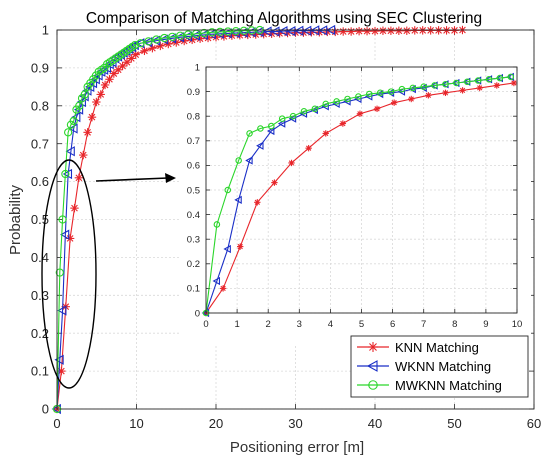 Image resolution: width=550 pixels, height=467 pixels. Describe the element at coordinates (443, 366) in the screenshot. I see `legend-label-wknn-matching: WKNN Matching` at that location.